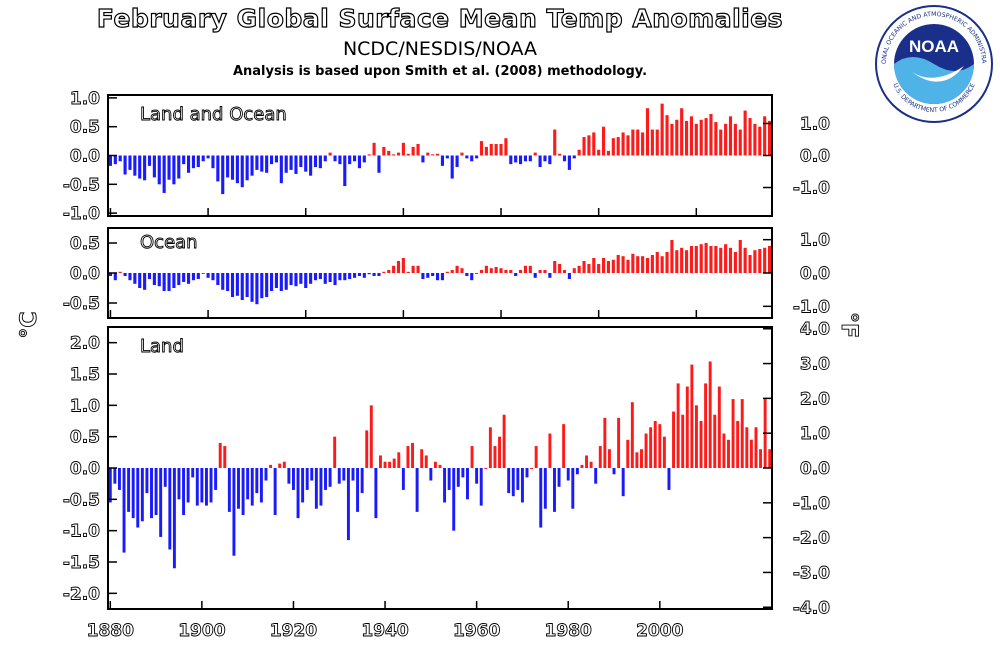  What do you see at coordinates (169, 242) in the screenshot?
I see `panel-label: Ocean` at bounding box center [169, 242].